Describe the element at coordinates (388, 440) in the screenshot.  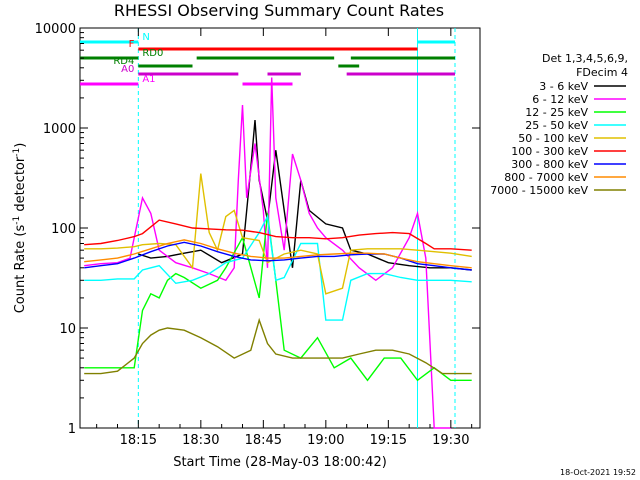
I see `x-tick-label-4: 19:15` at that location.